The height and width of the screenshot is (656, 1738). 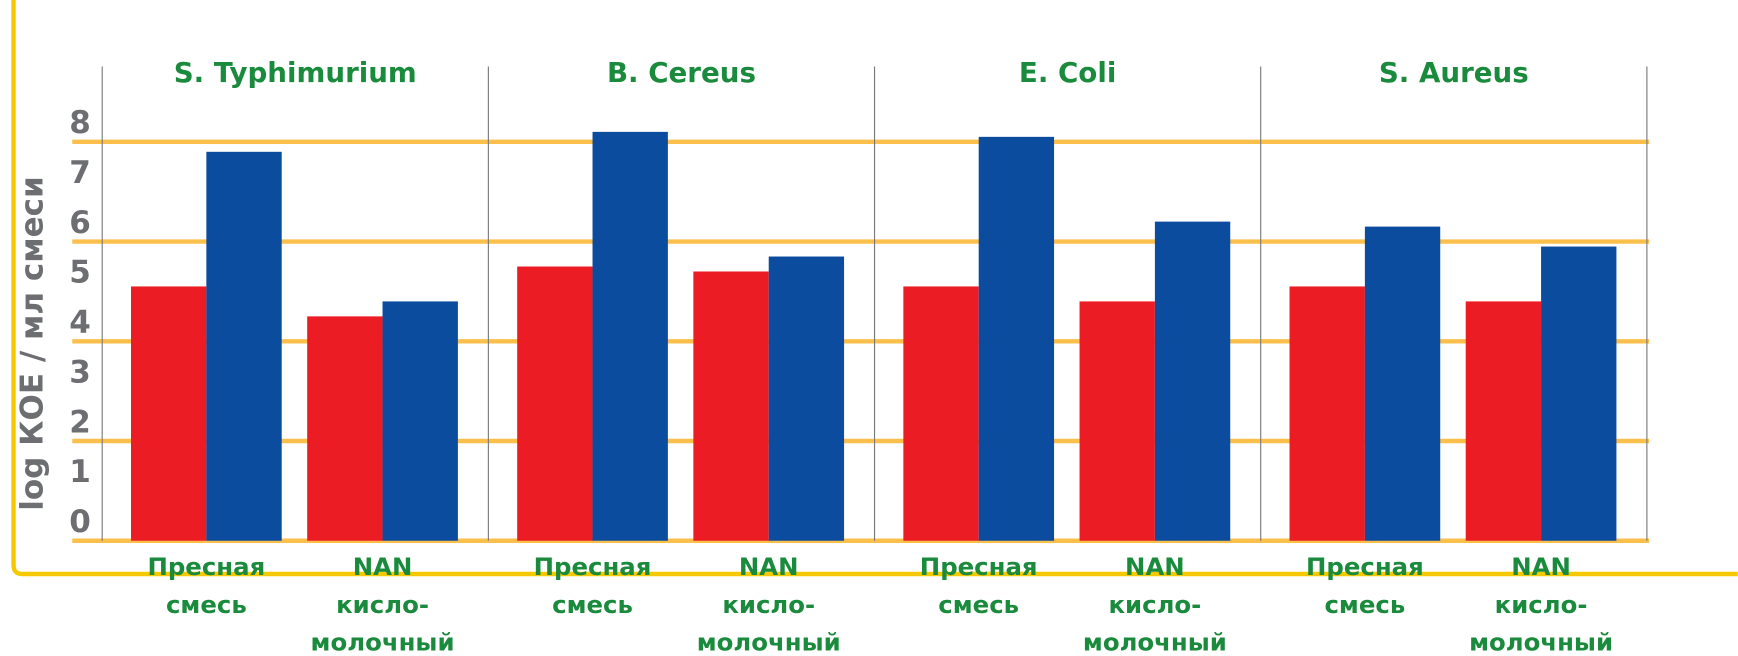 What do you see at coordinates (80, 323) in the screenshot?
I see `y-tick-label: 4` at bounding box center [80, 323].